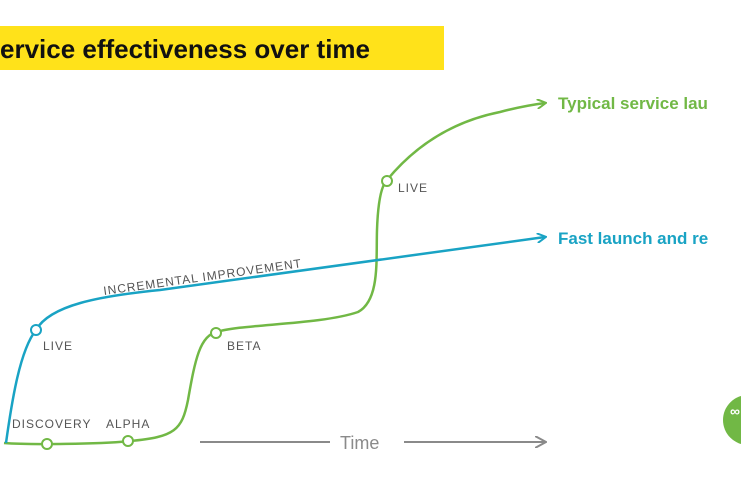 This screenshot has width=741, height=486. Describe the element at coordinates (185, 49) in the screenshot. I see `page-title: ervice effectiveness over time` at that location.